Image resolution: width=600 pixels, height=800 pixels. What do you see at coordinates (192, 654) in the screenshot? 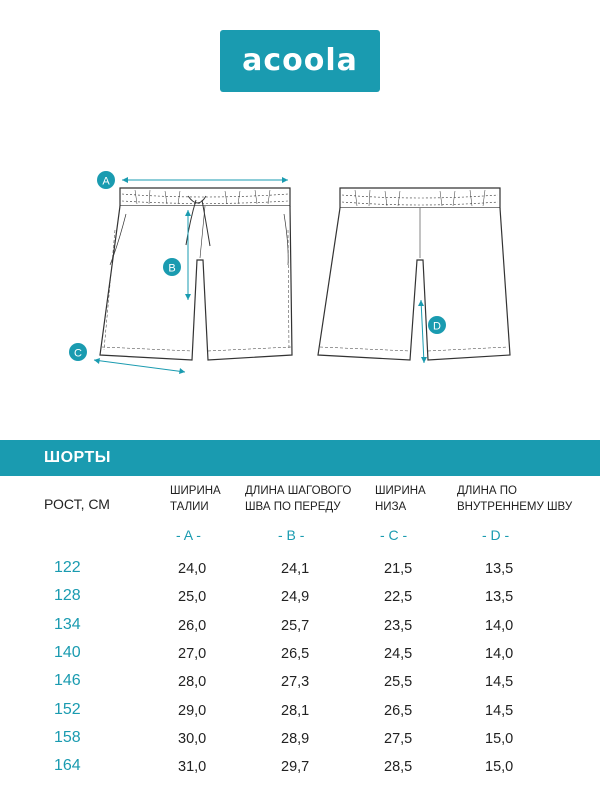
I see `value-waist: 27,0` at bounding box center [192, 654].